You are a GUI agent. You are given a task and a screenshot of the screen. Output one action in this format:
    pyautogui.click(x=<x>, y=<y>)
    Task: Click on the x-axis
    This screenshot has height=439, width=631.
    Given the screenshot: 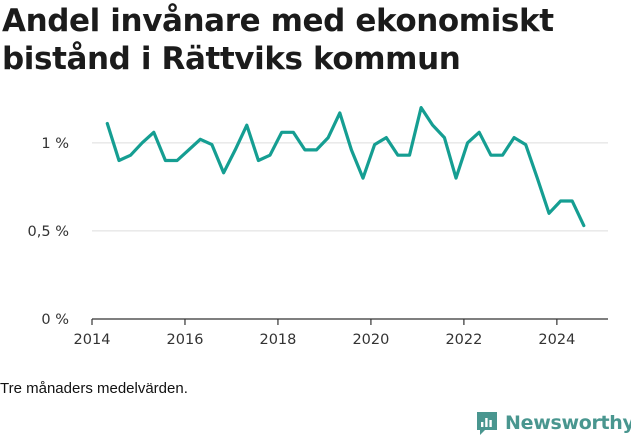 What is the action you would take?
    pyautogui.click(x=349, y=321)
    